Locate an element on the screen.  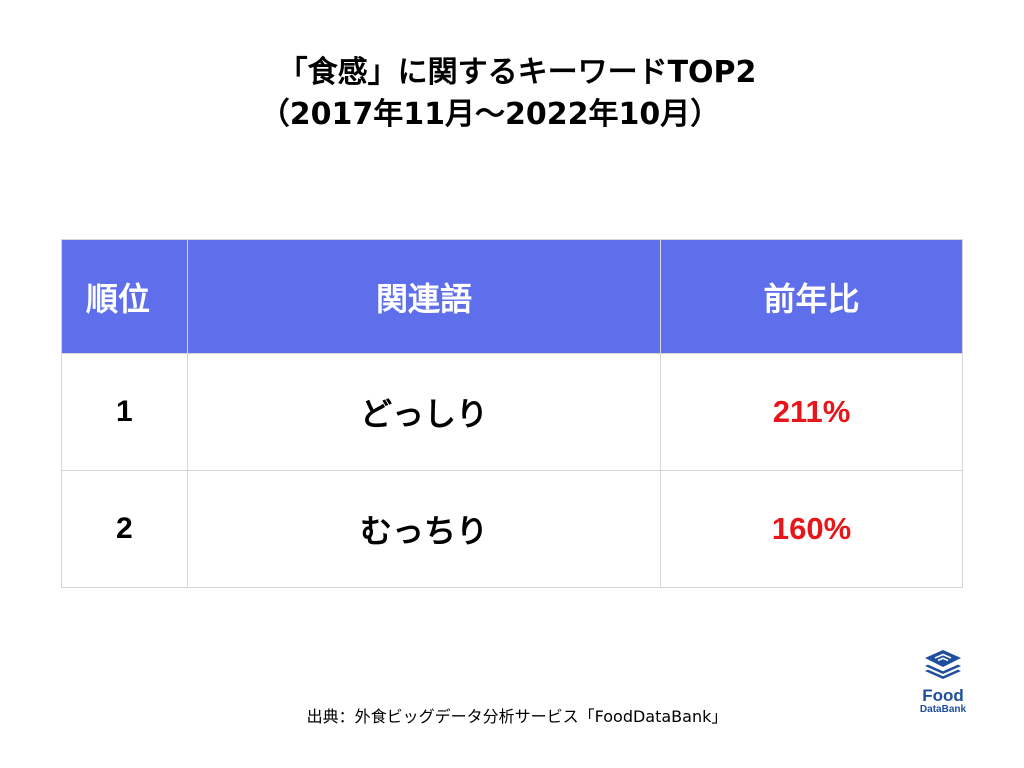
logo-subtext: DataBank is located at coordinates (943, 709).